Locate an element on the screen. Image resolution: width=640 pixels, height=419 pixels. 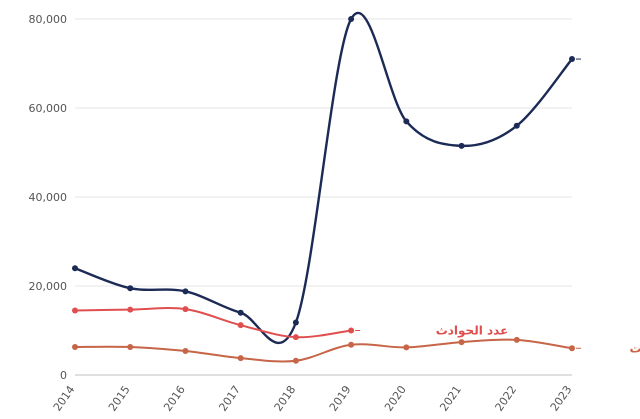
y-tick-label: 40,000 is located at coordinates (48, 197).